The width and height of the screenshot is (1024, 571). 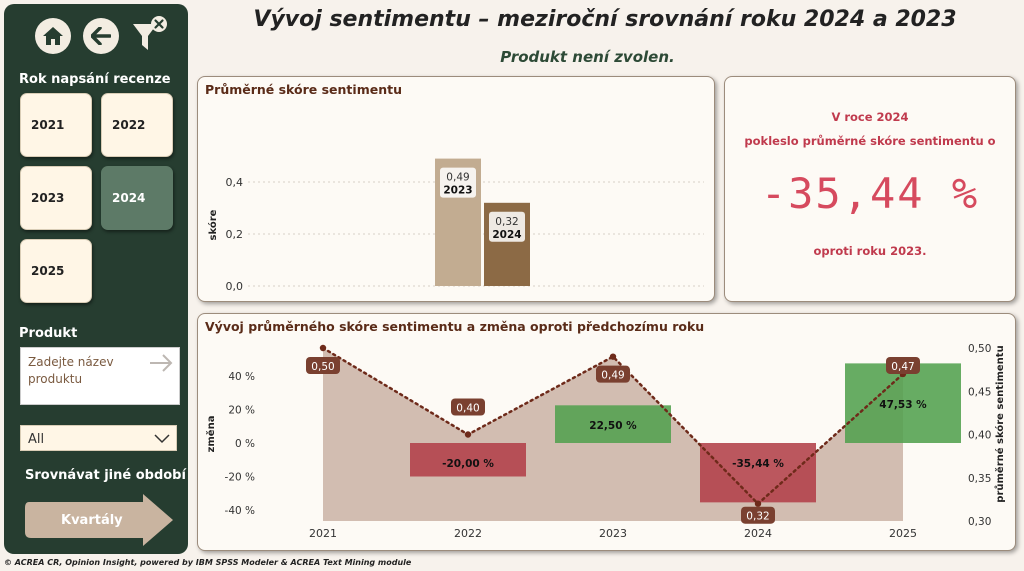 I want to click on back-button, so click(x=101, y=36).